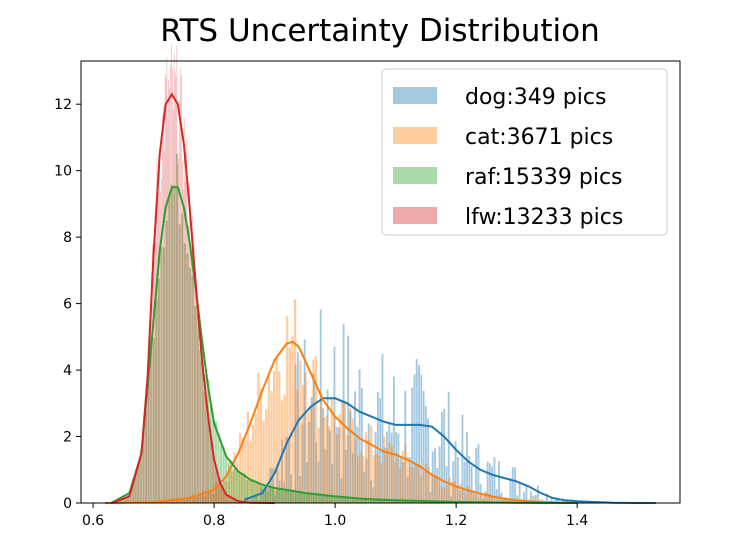 This screenshot has width=744, height=555. Describe the element at coordinates (450, 450) in the screenshot. I see `density-curve` at that location.